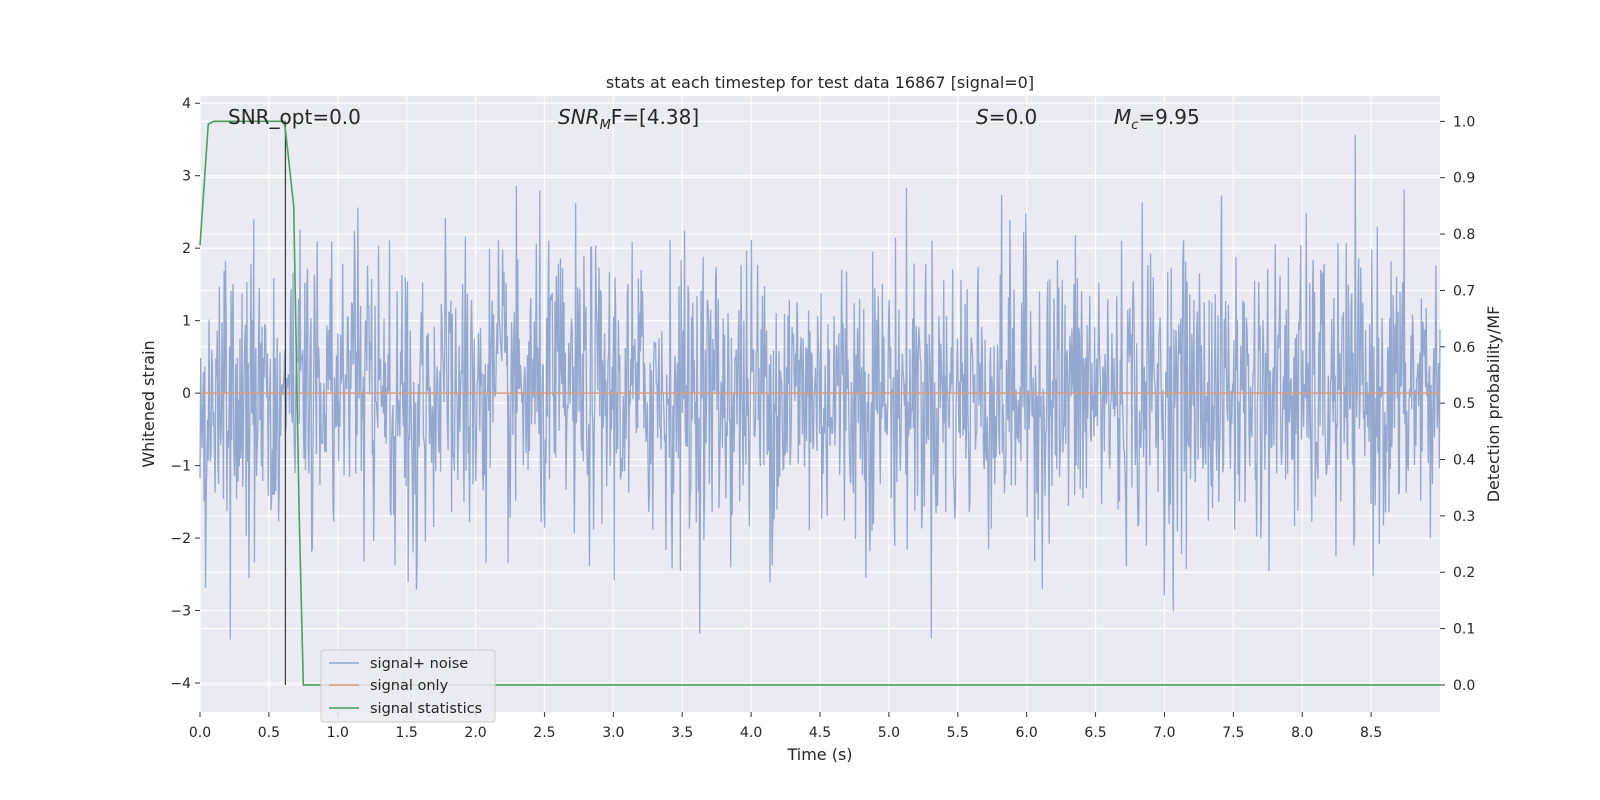  I want to click on y-tick-label-right: 0.6, so click(1464, 348).